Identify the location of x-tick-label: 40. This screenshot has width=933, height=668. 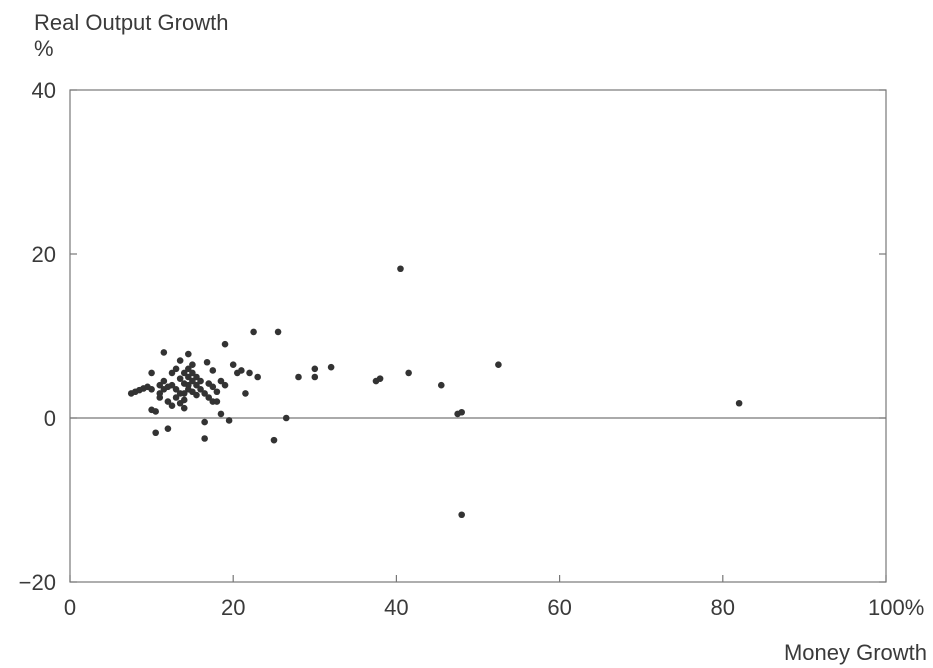
(396, 607).